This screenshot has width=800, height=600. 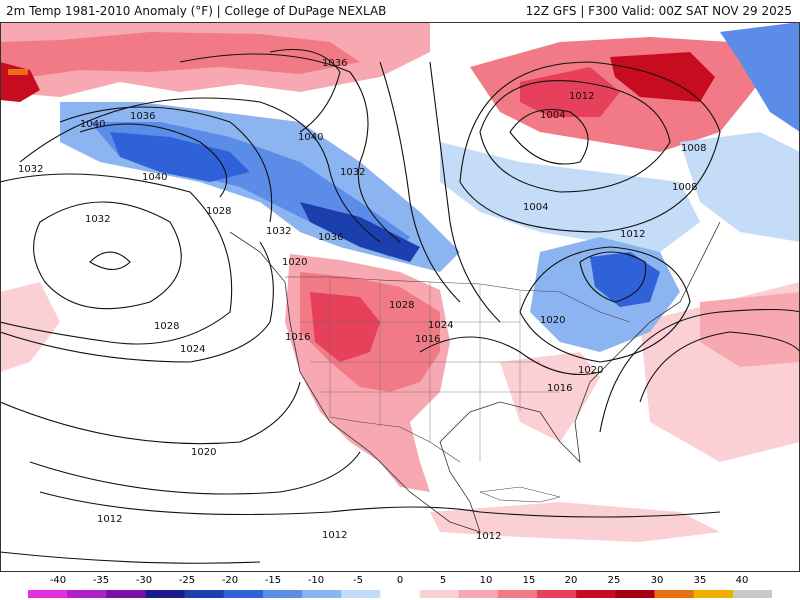 What do you see at coordinates (570, 197) in the screenshot?
I see `cold-anomaly-central-canada` at bounding box center [570, 197].